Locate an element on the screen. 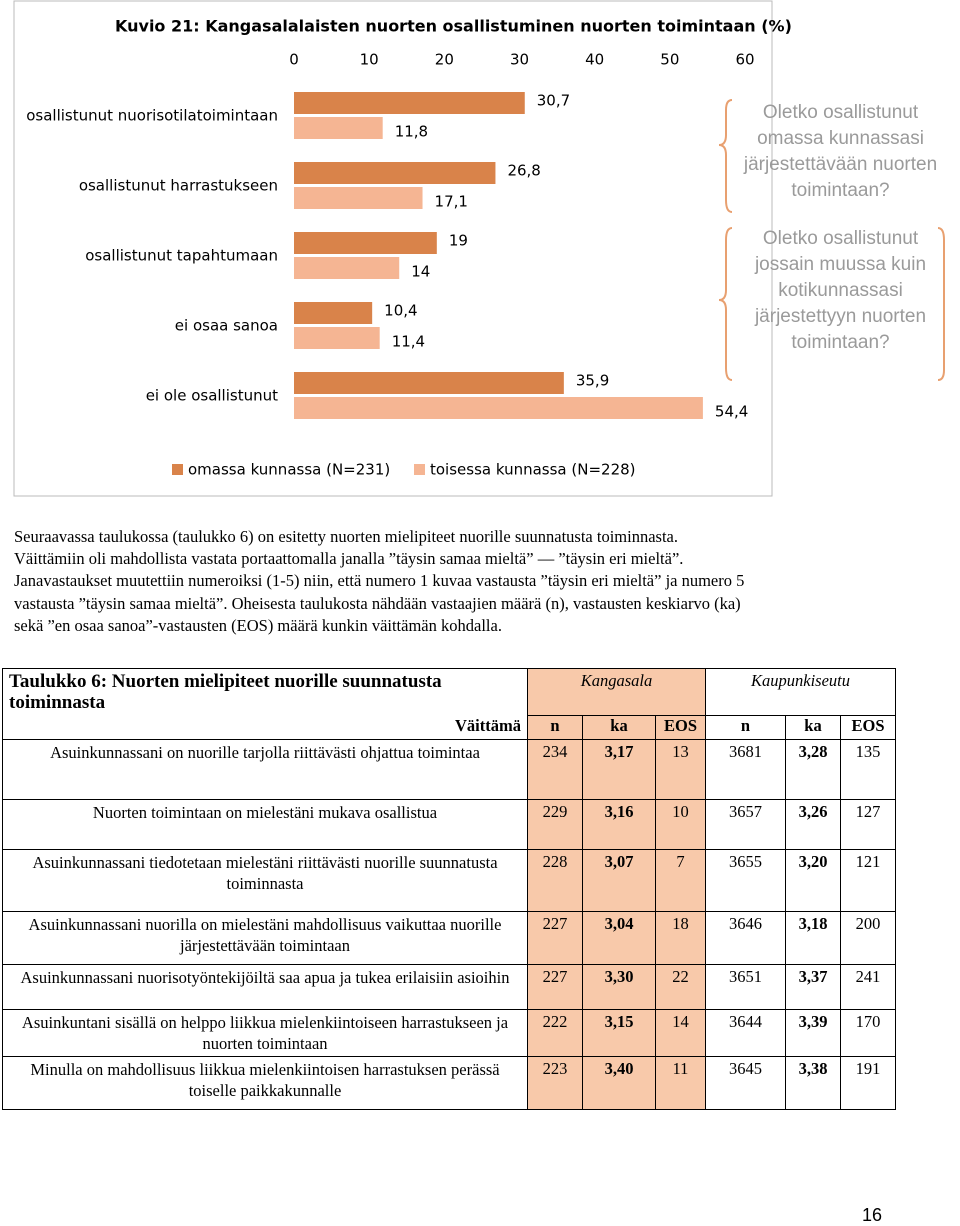 The image size is (960, 1226). value-label: 10,4 is located at coordinates (400, 311).